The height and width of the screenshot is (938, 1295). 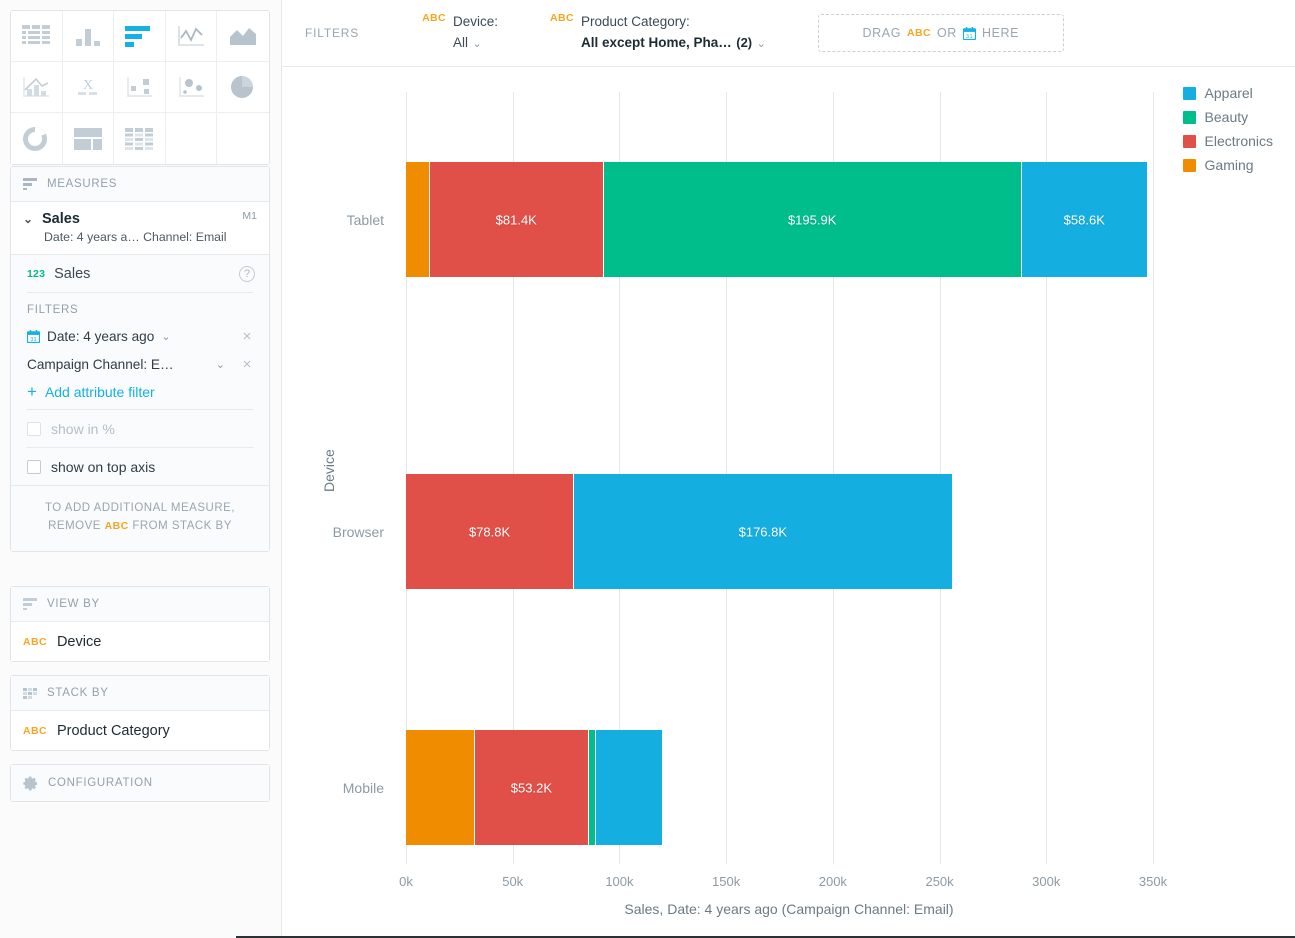 I want to click on viz-type-donut-chart-icon, so click(x=37, y=138).